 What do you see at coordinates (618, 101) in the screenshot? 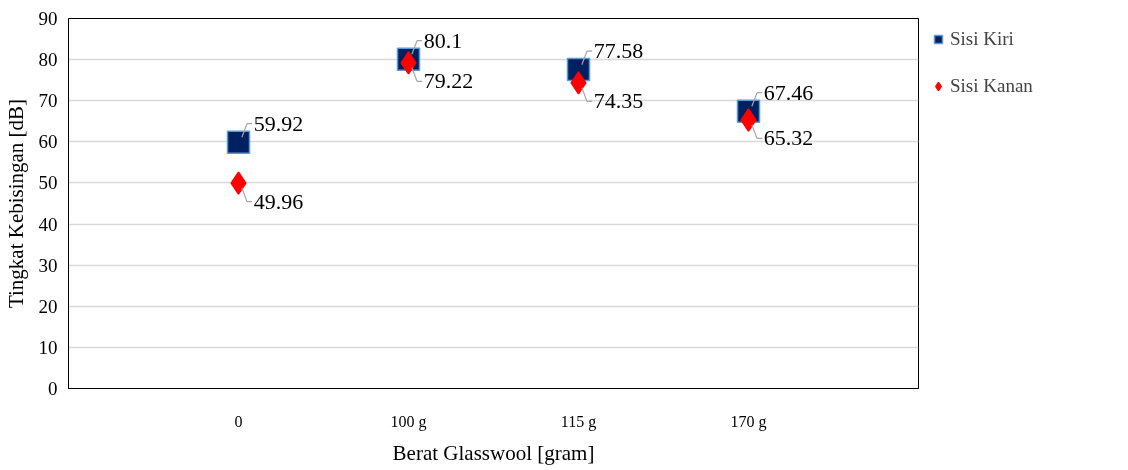
I see `data-label: 74.35` at bounding box center [618, 101].